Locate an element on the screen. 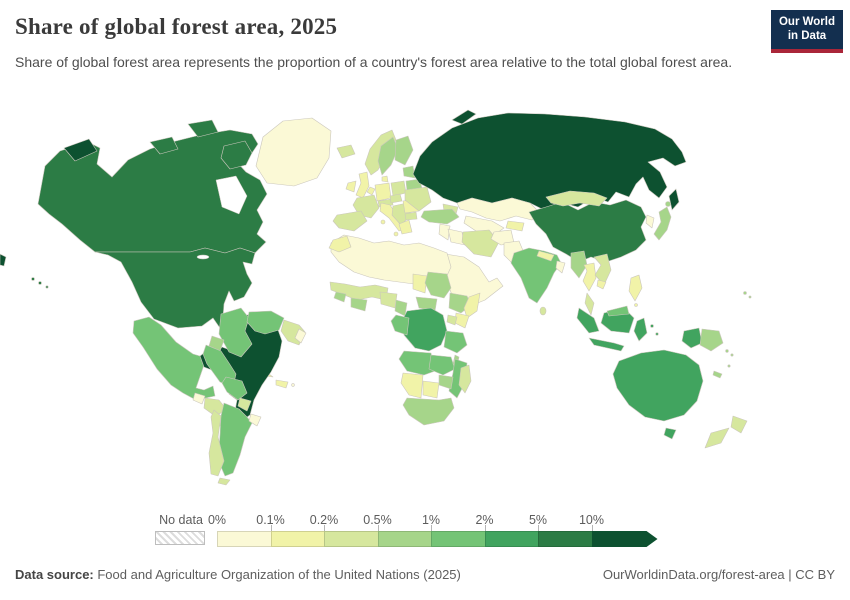 The width and height of the screenshot is (850, 600). country-turkey is located at coordinates (440, 216).